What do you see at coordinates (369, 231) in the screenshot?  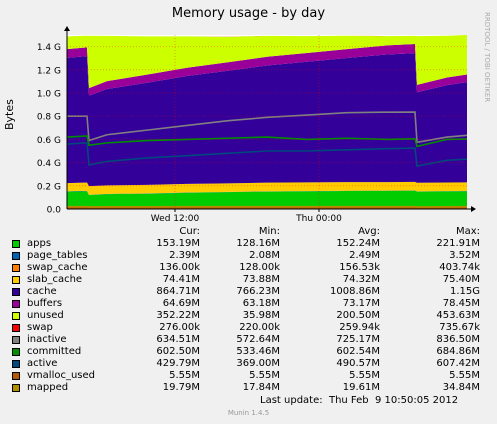 I see `header-avg: Avg:` at bounding box center [369, 231].